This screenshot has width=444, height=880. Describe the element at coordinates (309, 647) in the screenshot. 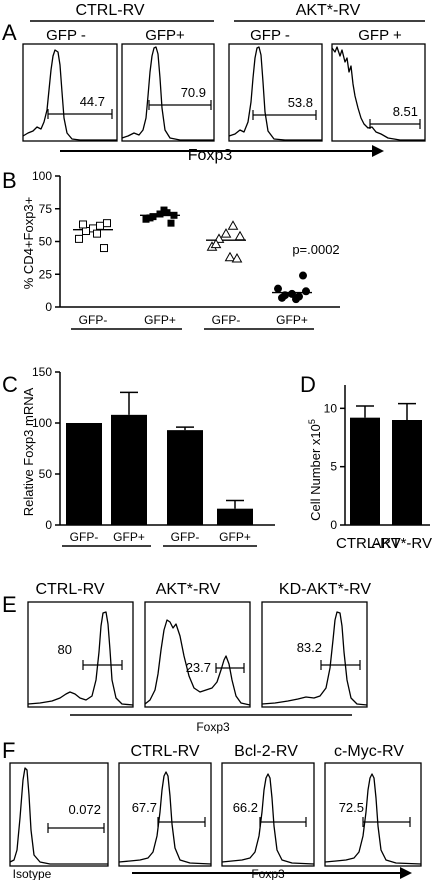

I see `panel-e-hist-3-value: 83.2` at that location.